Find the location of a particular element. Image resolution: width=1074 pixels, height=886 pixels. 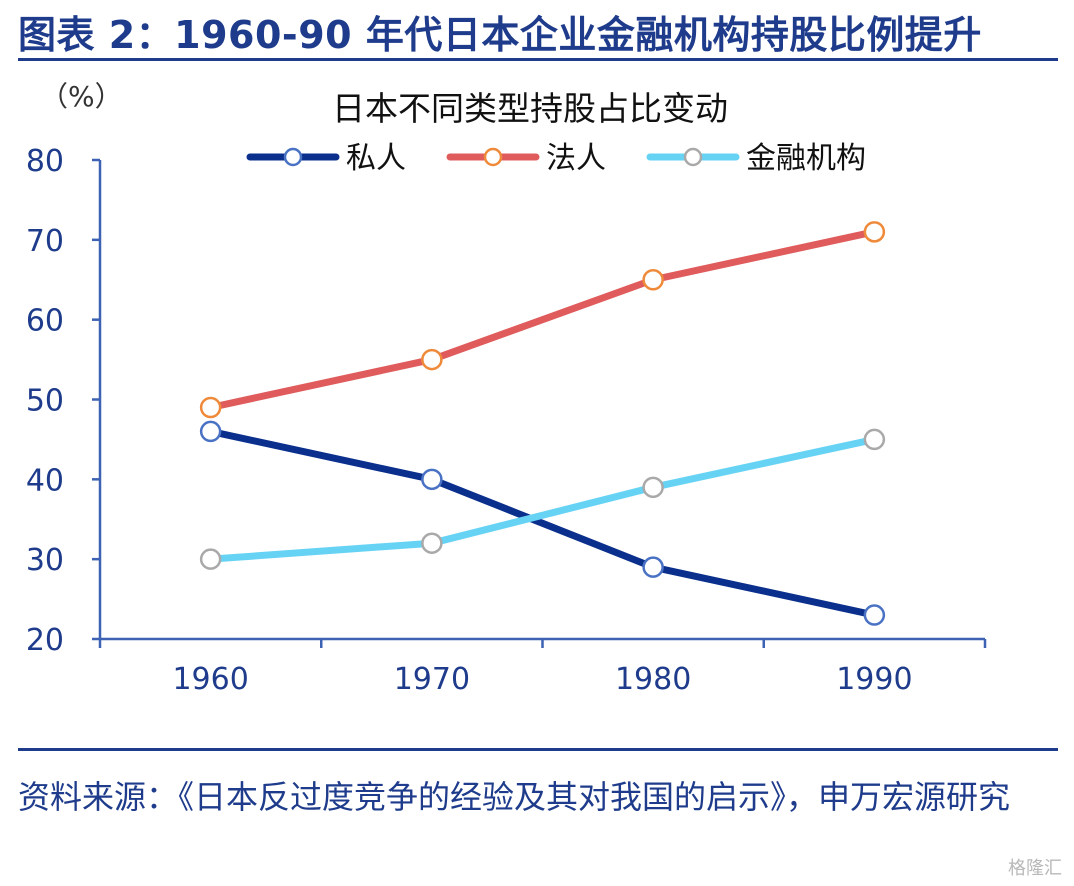

y-tick-label: 80 is located at coordinates (45, 161).